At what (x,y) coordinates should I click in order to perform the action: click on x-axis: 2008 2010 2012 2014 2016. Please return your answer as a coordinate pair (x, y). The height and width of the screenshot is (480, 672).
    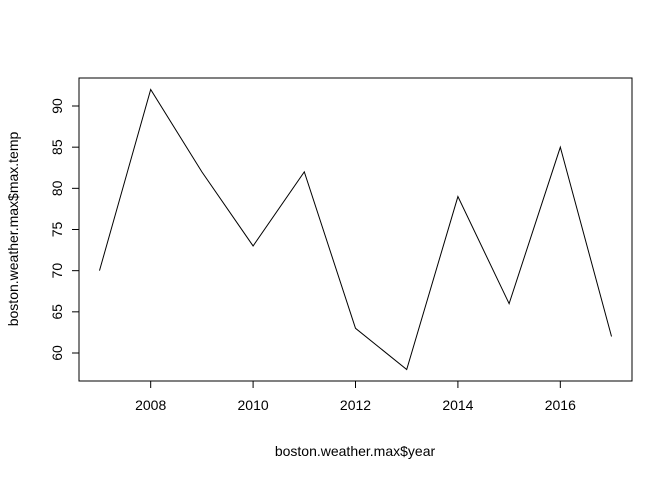
    Looking at the image, I should click on (355, 396).